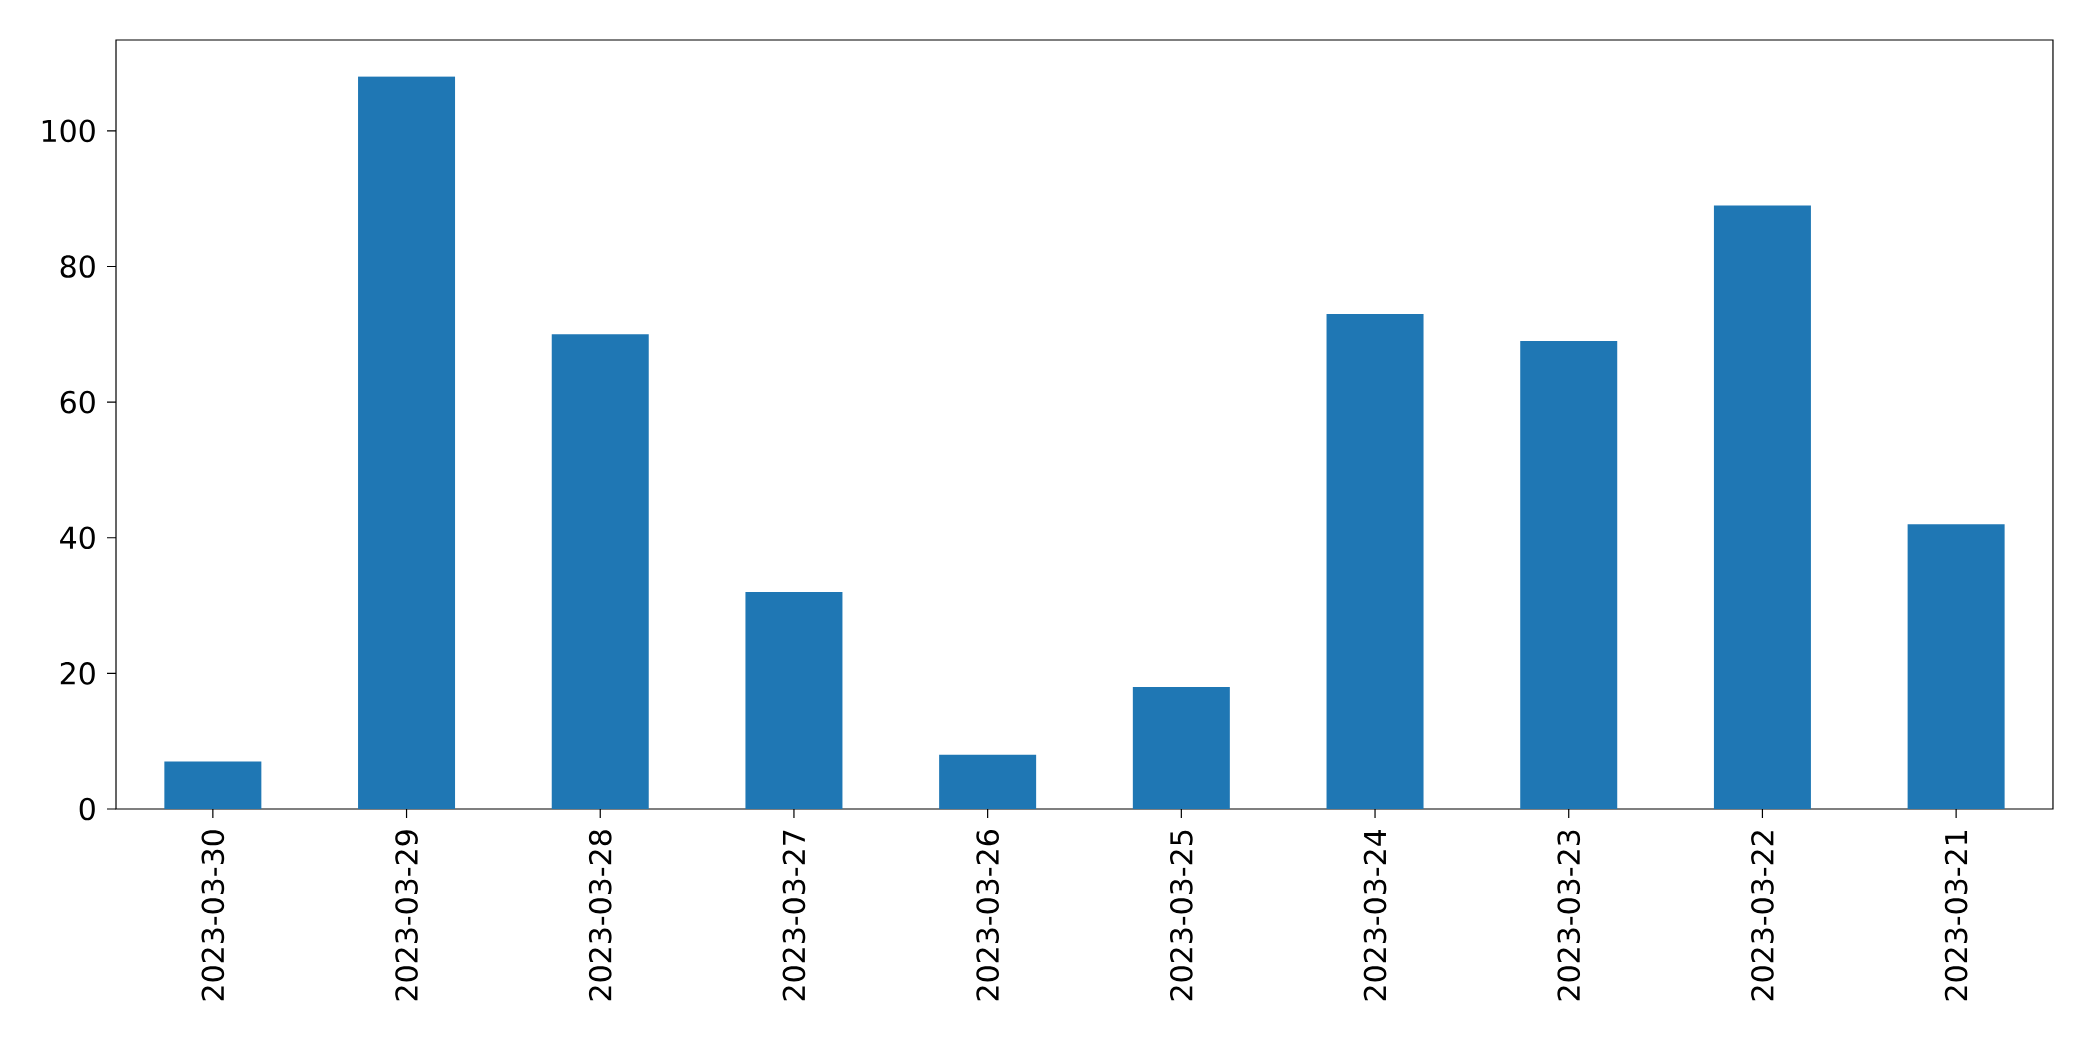  What do you see at coordinates (1375, 915) in the screenshot?
I see `x-tick-label: 2023-03-24` at bounding box center [1375, 915].